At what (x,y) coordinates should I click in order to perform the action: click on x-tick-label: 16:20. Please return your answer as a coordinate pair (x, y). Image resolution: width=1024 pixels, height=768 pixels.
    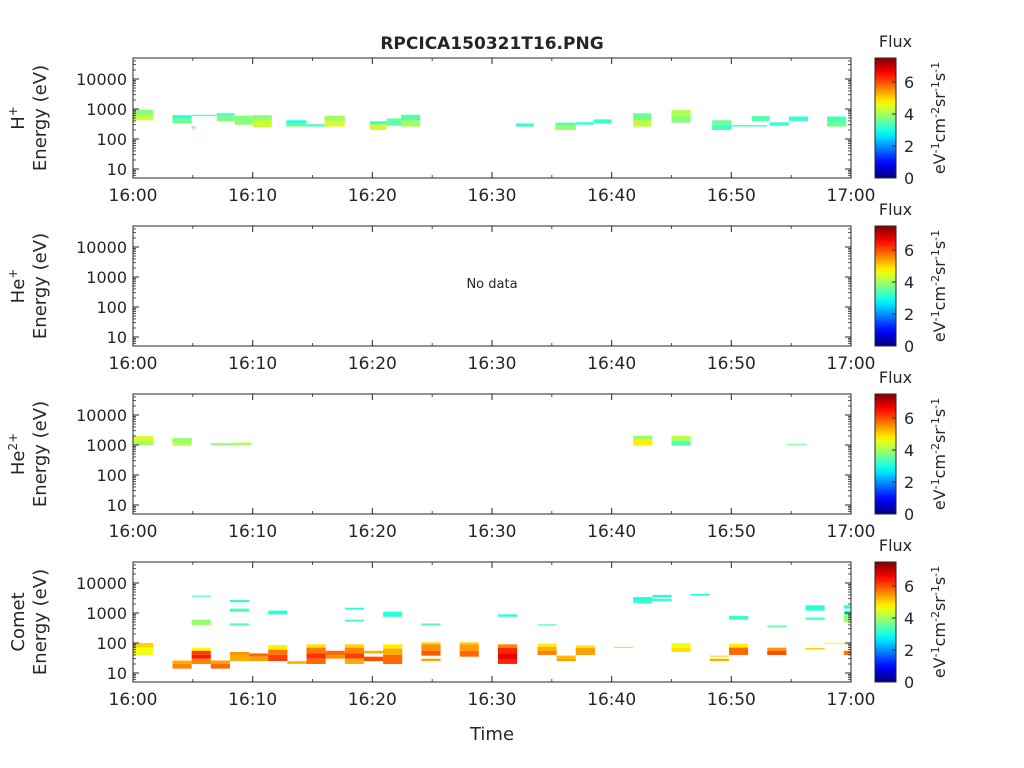
    Looking at the image, I should click on (372, 700).